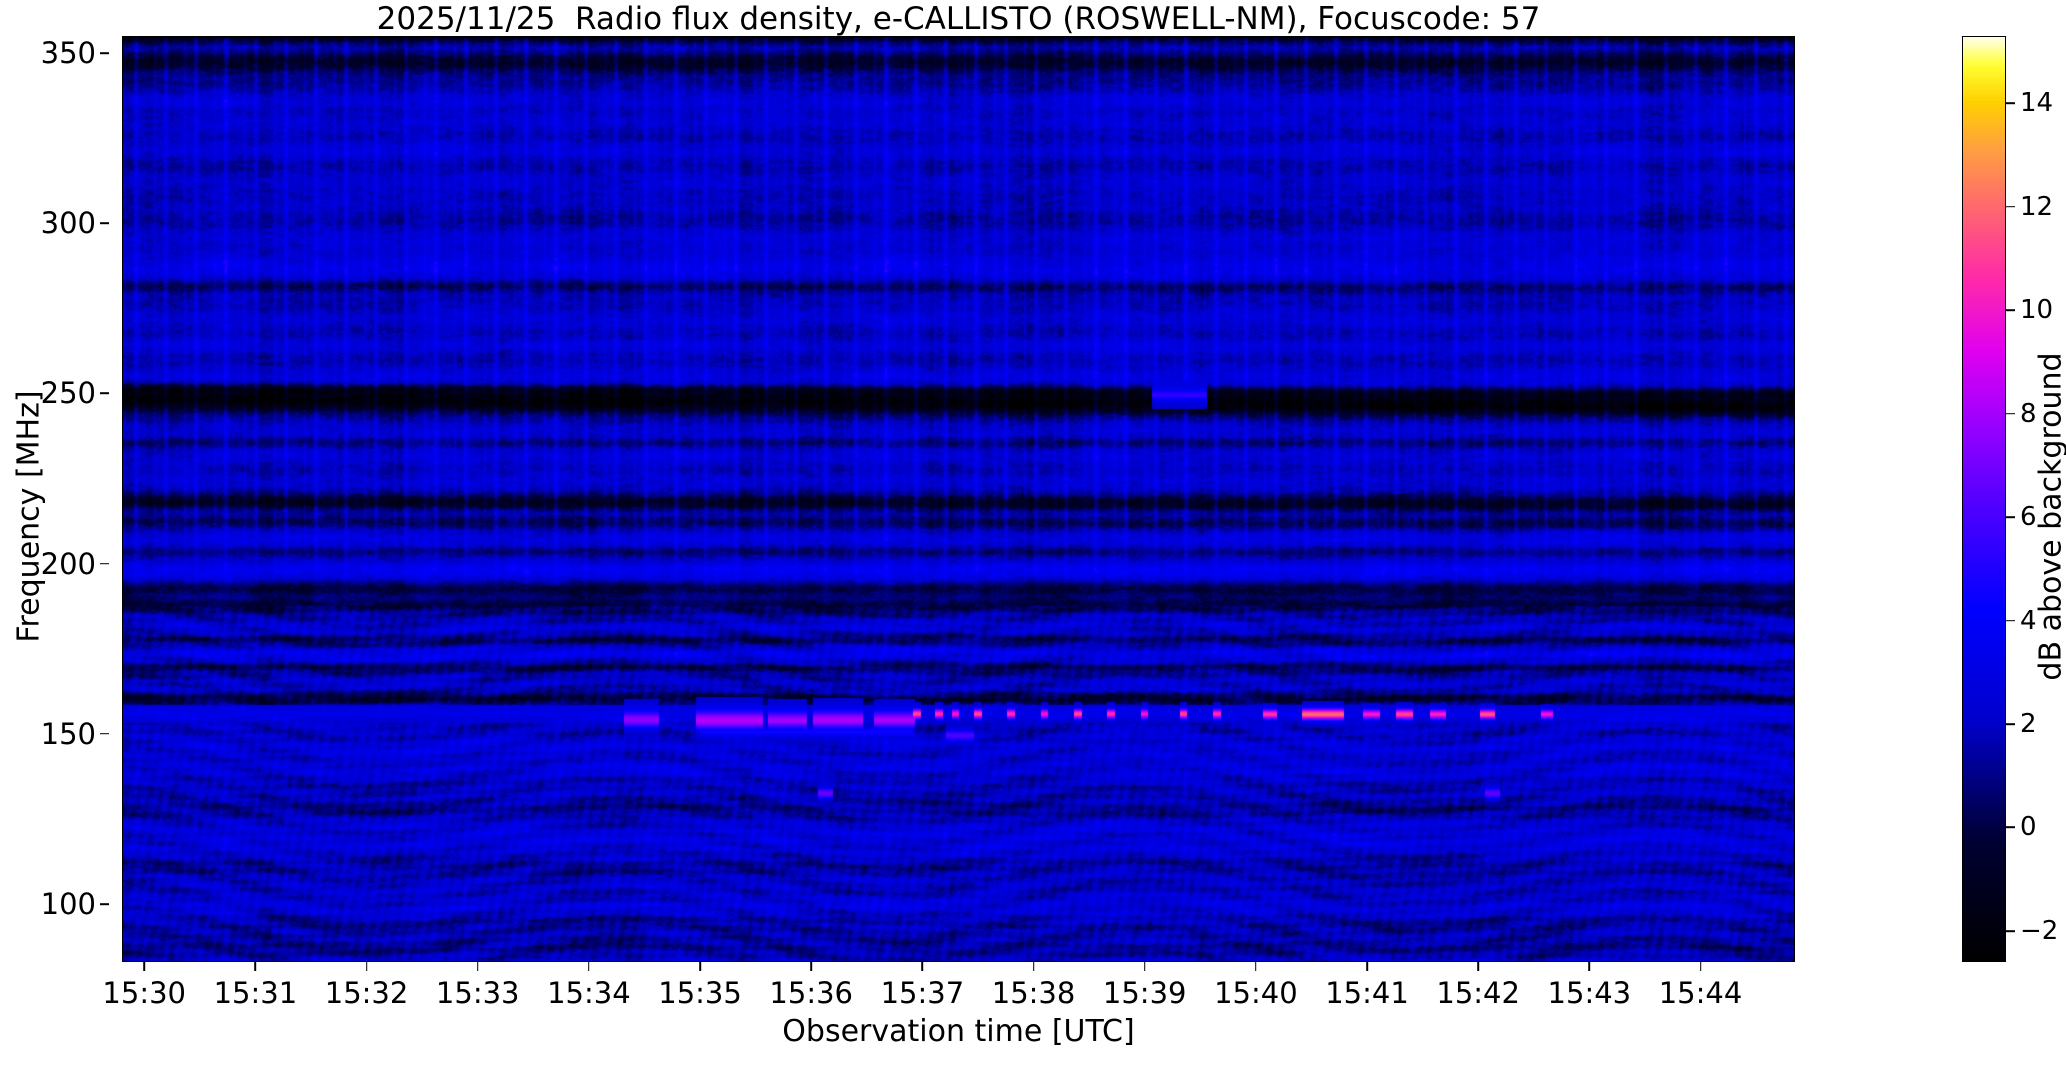 This screenshot has width=2066, height=1067. What do you see at coordinates (2037, 206) in the screenshot?
I see `colorbar-tick-label: 12` at bounding box center [2037, 206].